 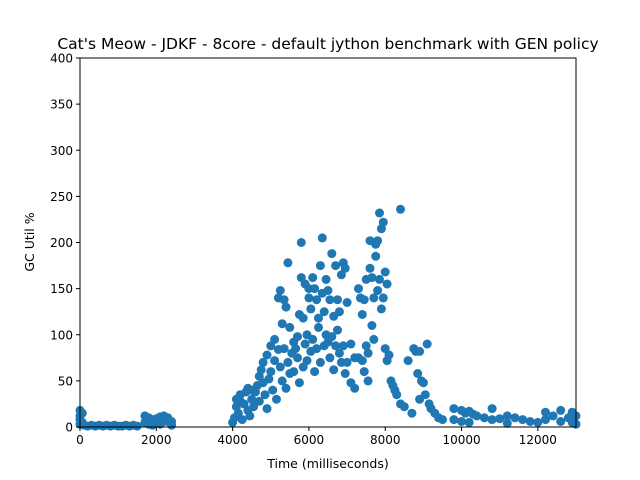 What do you see at coordinates (461, 440) in the screenshot?
I see `x-tick-label: 10000` at bounding box center [461, 440].